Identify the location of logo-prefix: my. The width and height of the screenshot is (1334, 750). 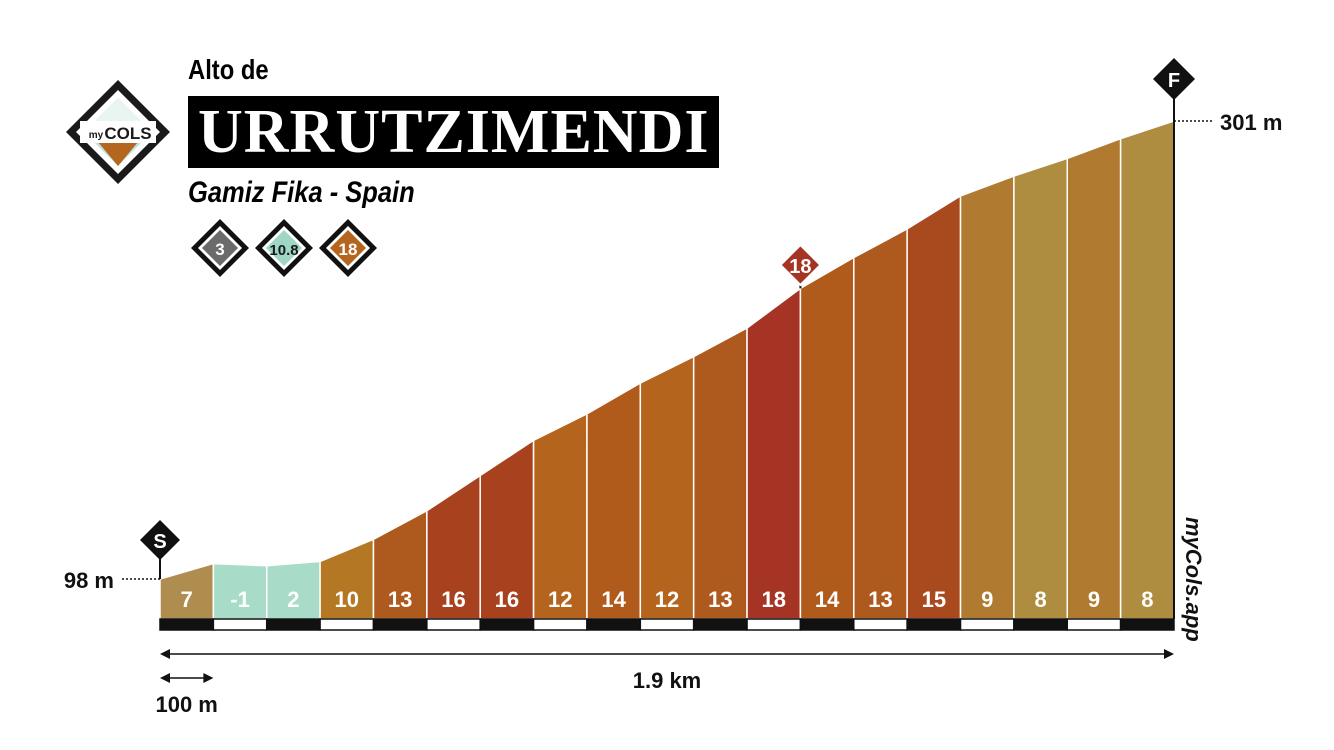
(96, 135).